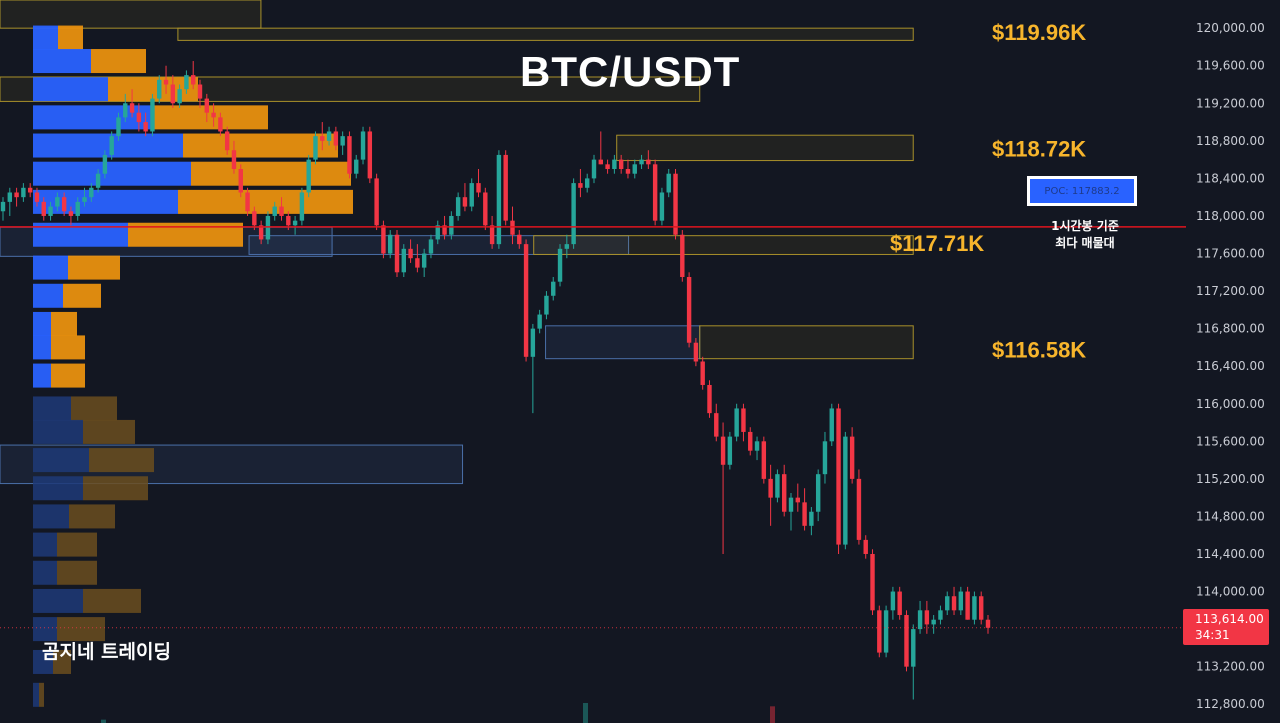 The width and height of the screenshot is (1280, 723). I want to click on poc-badge: POC: 117883.2, so click(1082, 191).